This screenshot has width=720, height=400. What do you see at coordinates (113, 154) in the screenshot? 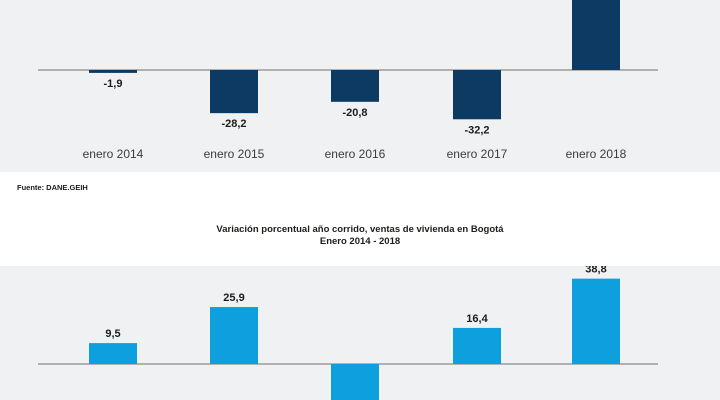
I see `x-tick-label-0: enero 2014` at bounding box center [113, 154].